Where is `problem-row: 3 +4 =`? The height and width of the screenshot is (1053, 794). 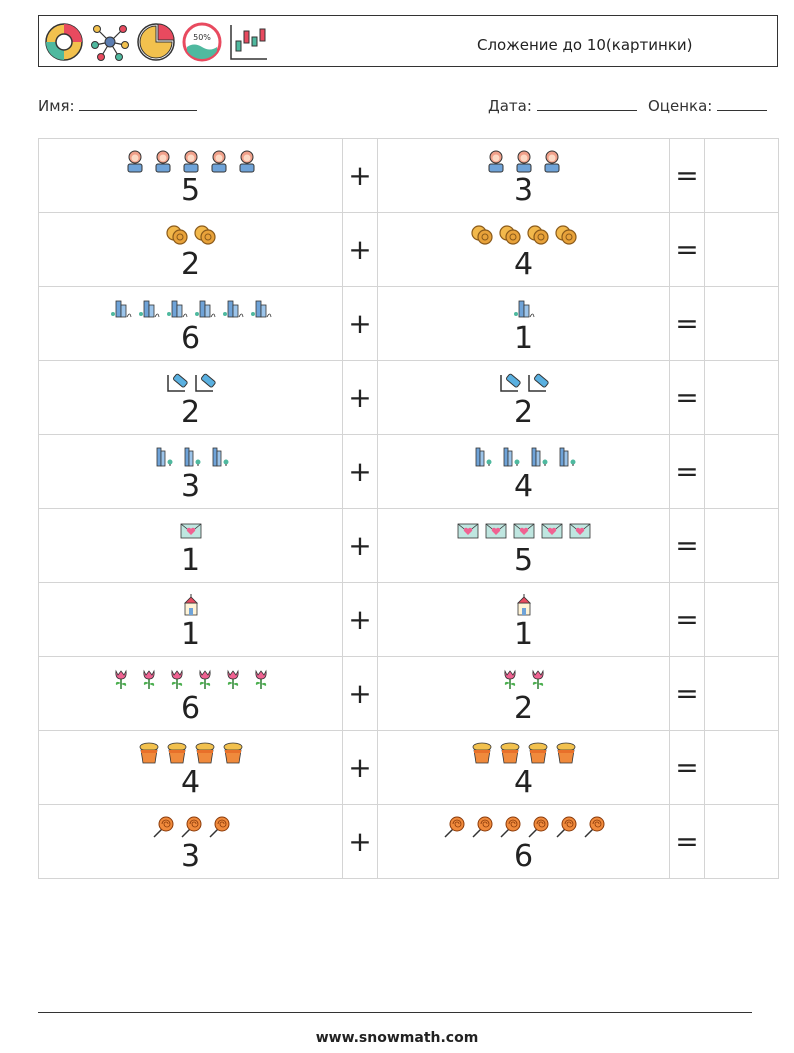
problem-row: 3 +4 = is located at coordinates (408, 471).